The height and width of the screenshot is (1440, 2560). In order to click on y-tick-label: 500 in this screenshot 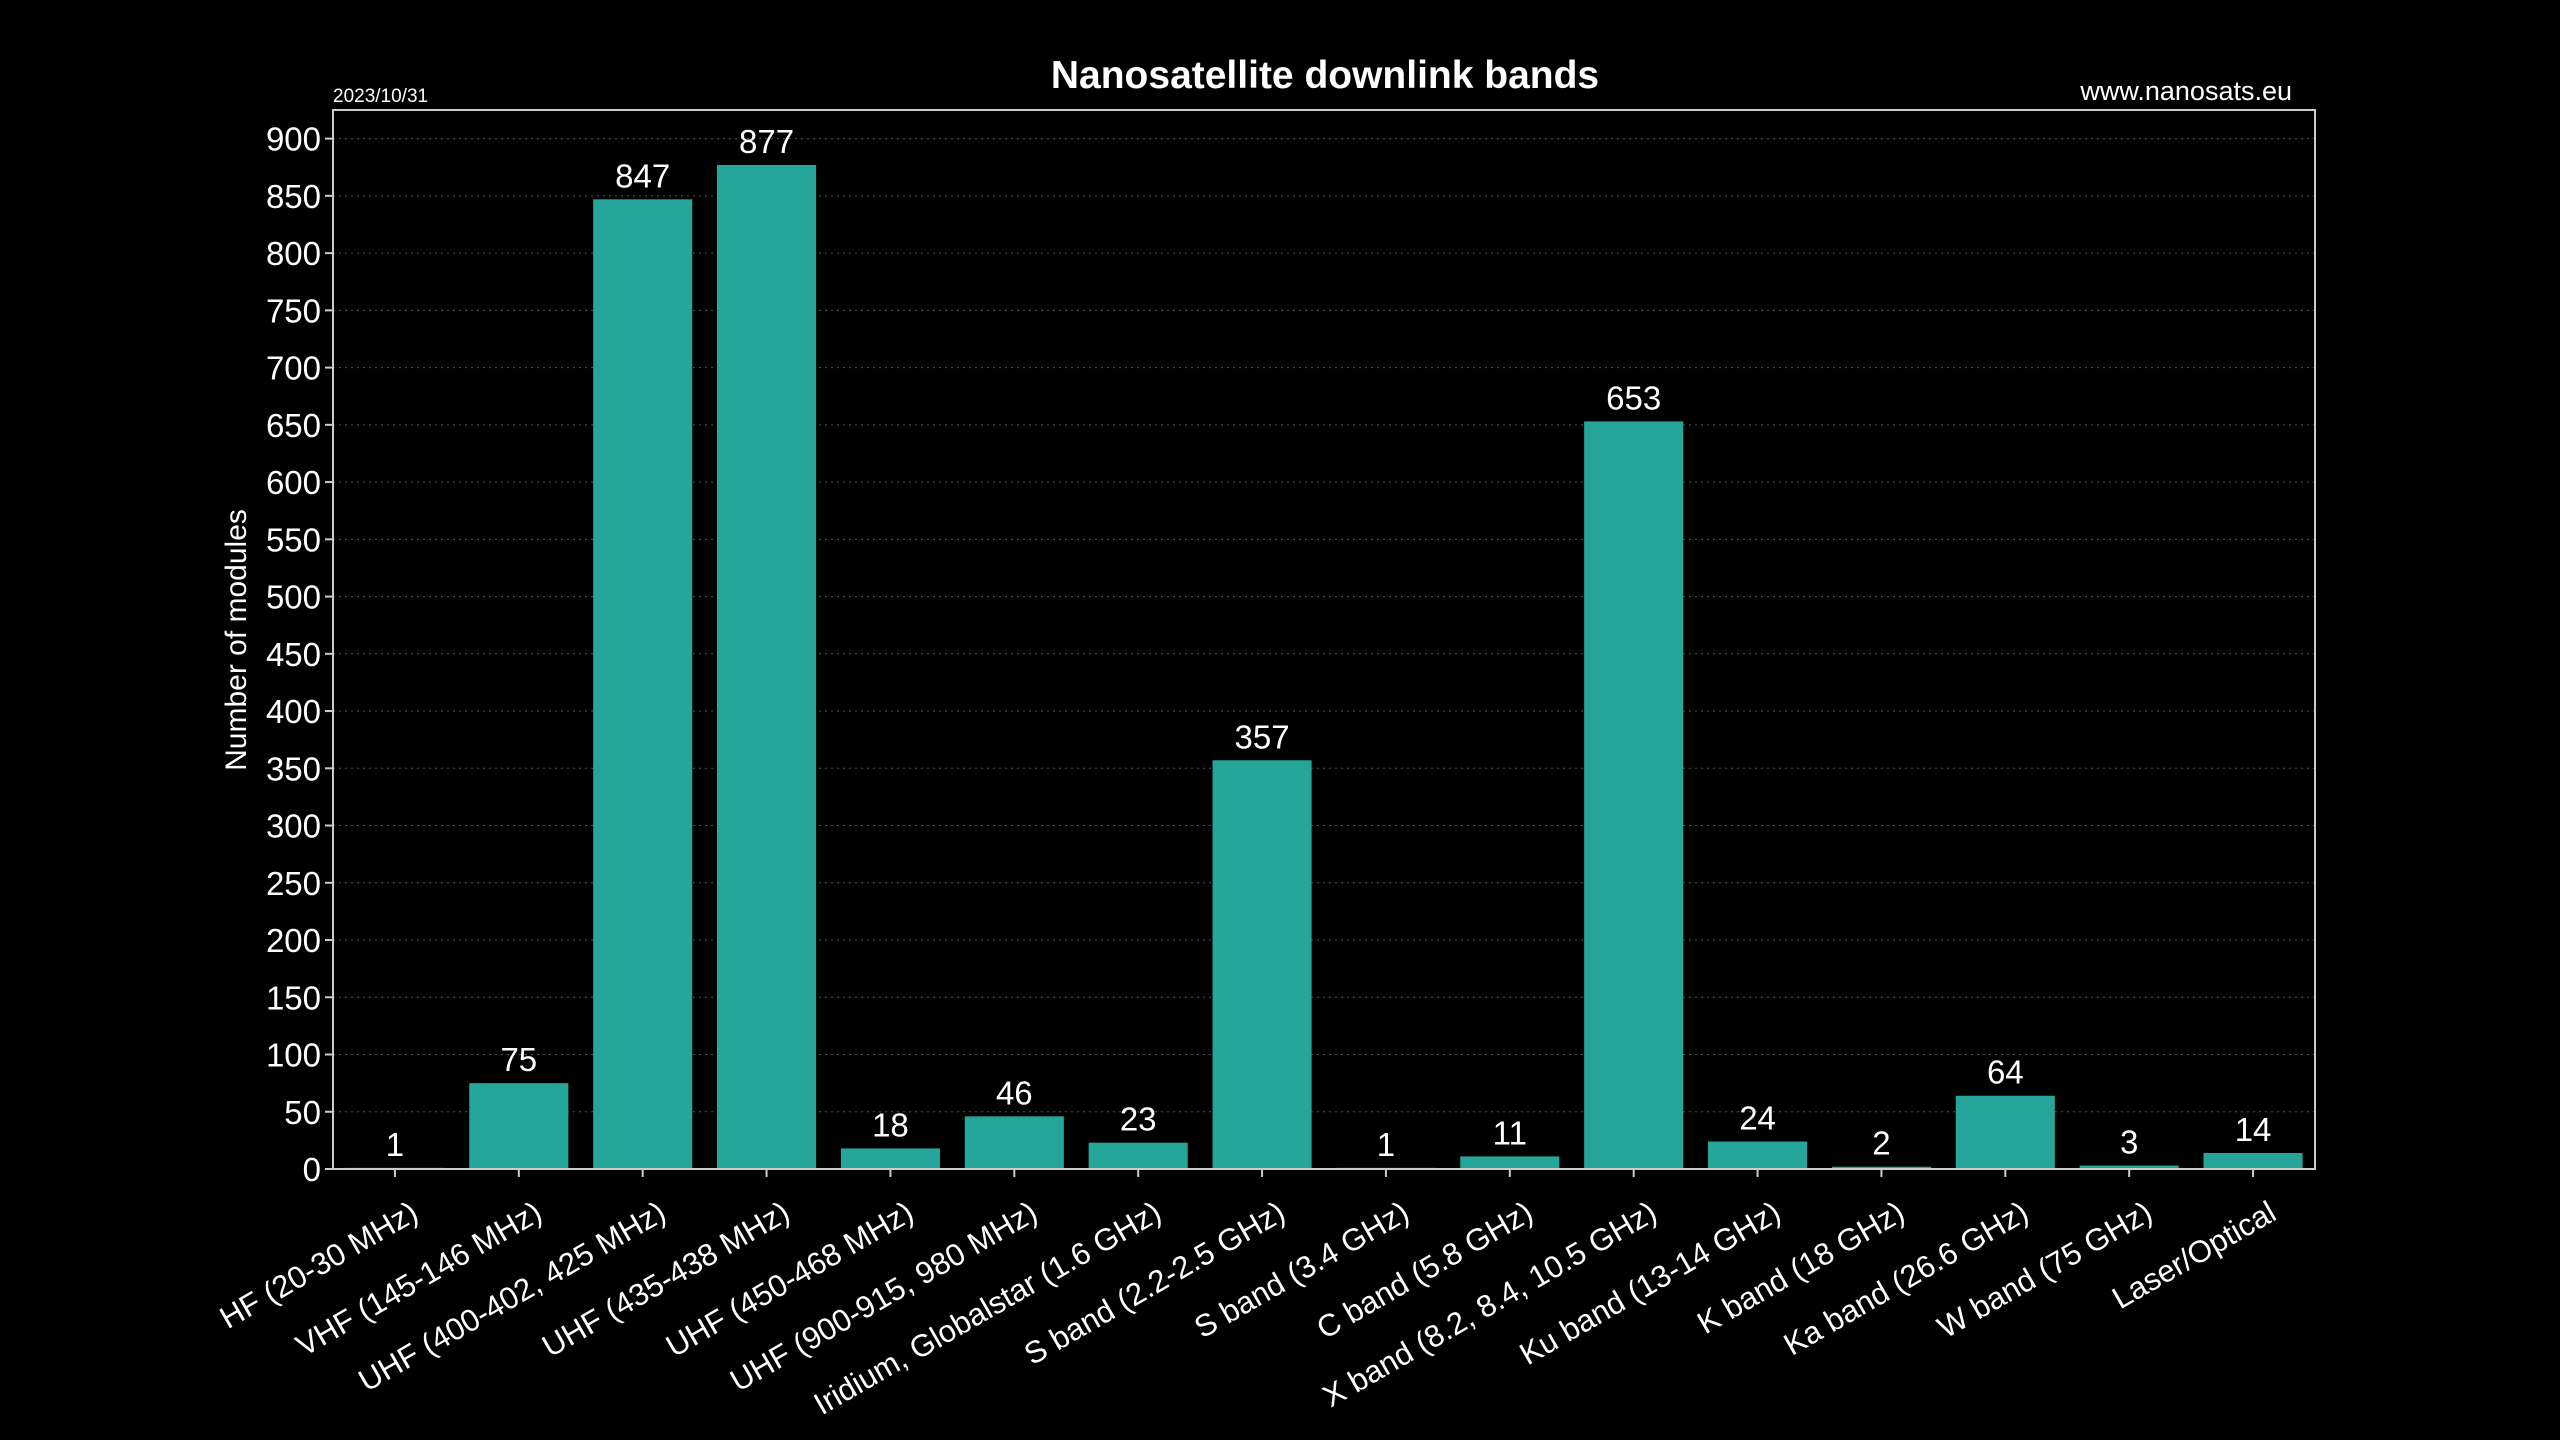, I will do `click(293, 597)`.